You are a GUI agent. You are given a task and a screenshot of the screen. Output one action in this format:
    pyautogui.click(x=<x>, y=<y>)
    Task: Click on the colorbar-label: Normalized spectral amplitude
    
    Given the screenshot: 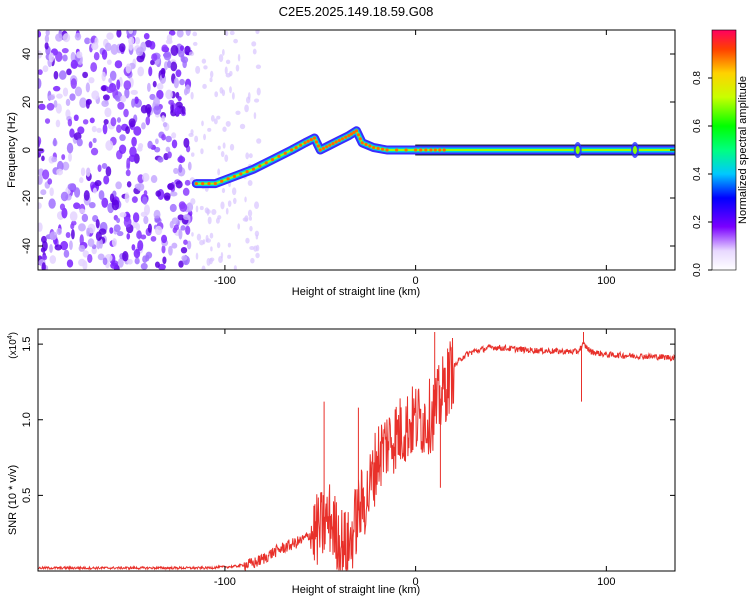 What is the action you would take?
    pyautogui.click(x=743, y=150)
    